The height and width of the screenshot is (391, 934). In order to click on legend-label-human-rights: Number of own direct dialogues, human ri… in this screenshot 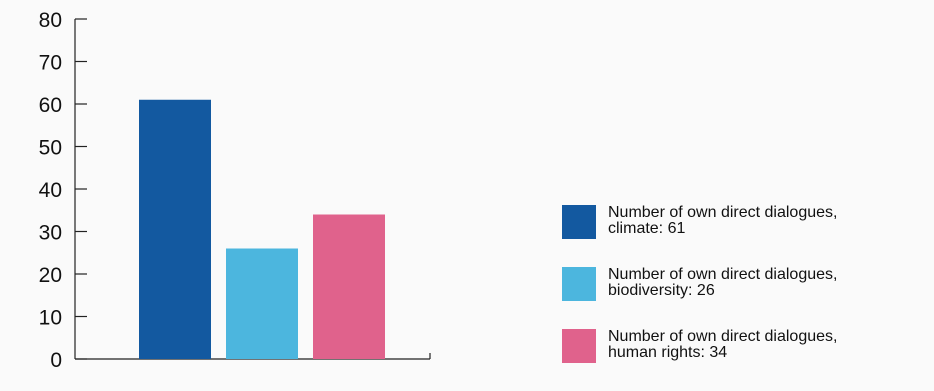, I will do `click(763, 345)`.